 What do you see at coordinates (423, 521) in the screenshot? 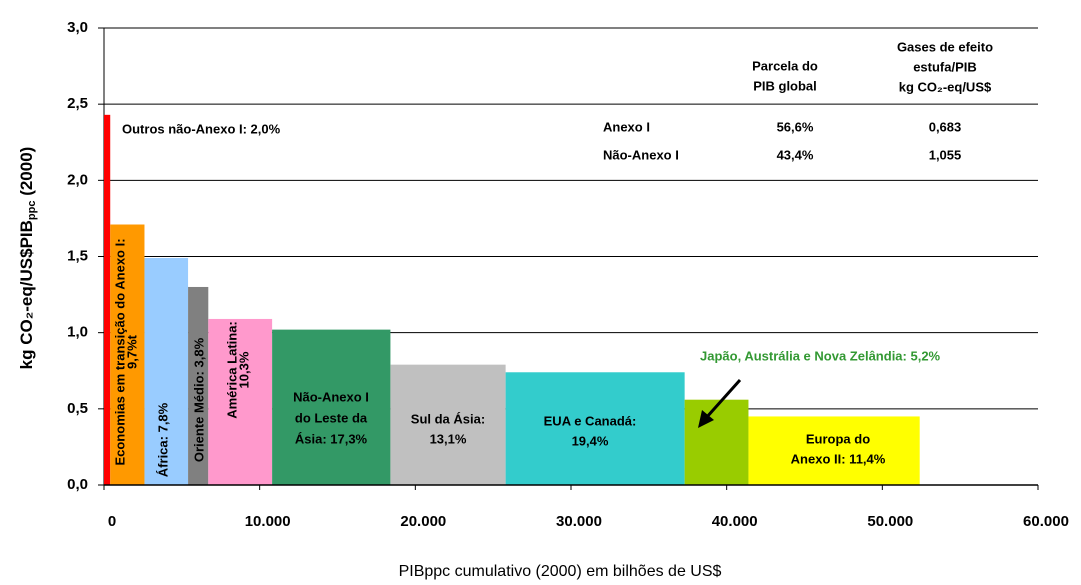
I see `x-tick-label: 20.000` at bounding box center [423, 521].